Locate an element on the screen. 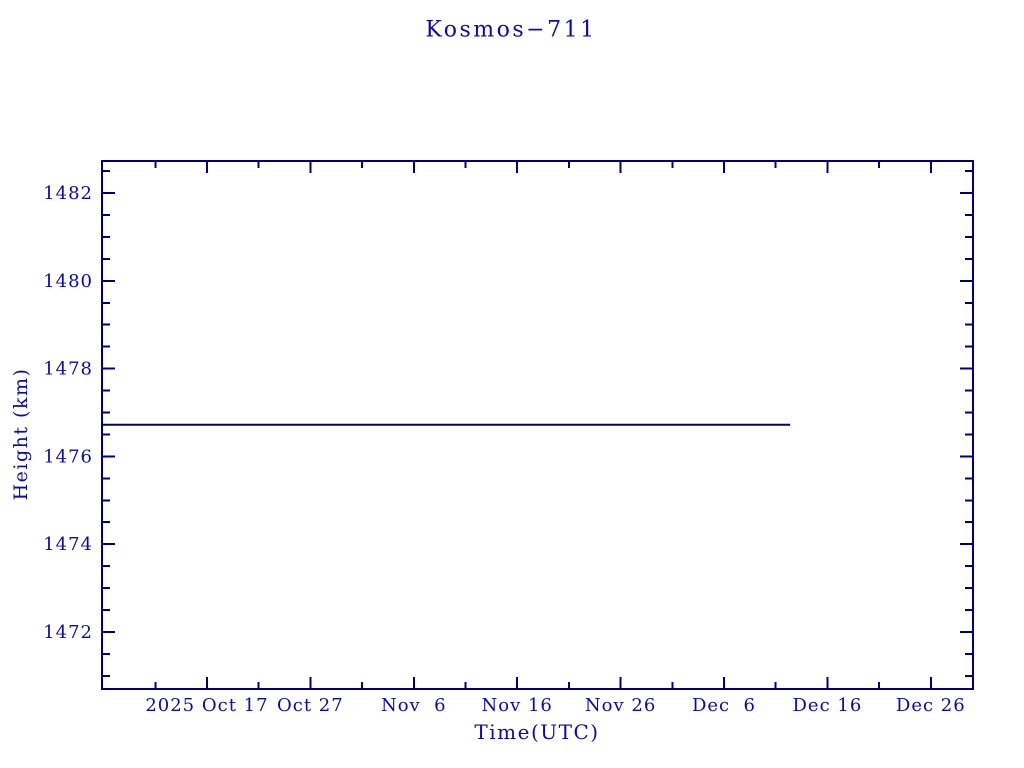 The image size is (1024, 768). y-tick-label: 1472 is located at coordinates (68, 632).